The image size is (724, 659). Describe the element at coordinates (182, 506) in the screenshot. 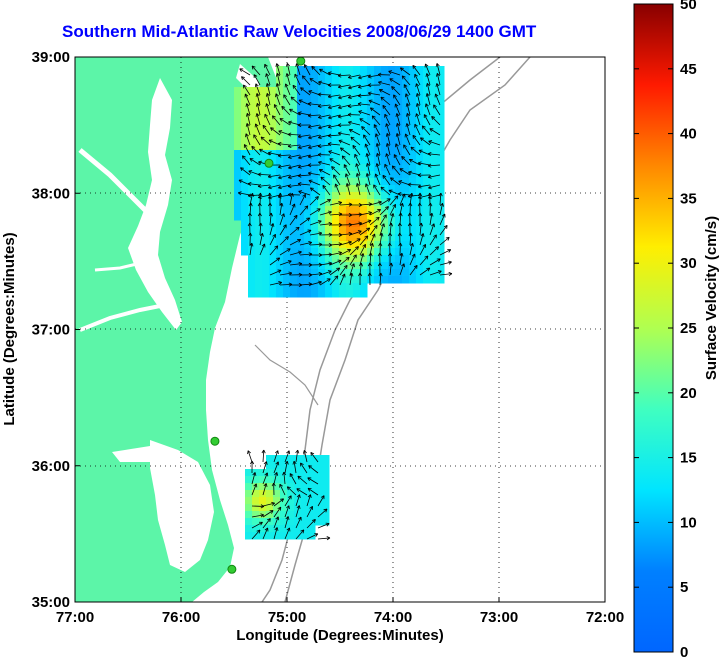

I see `pamlico-sound` at that location.